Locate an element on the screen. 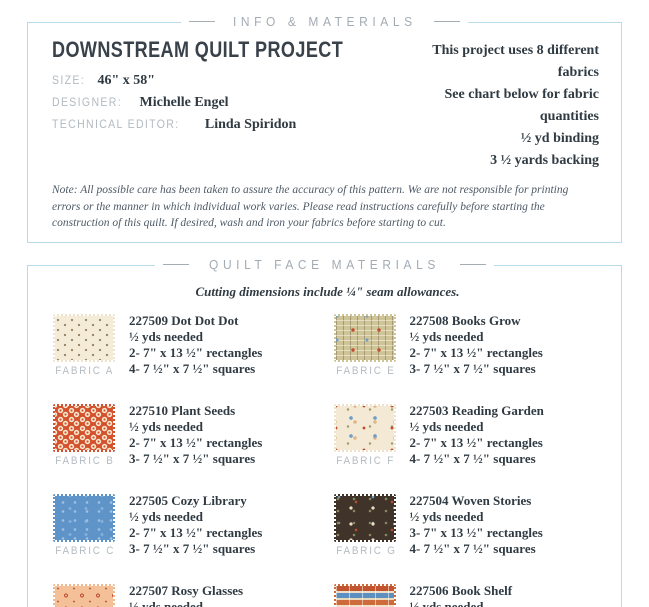  fabric-sku-name: 227503 Reading Garden is located at coordinates (476, 411).